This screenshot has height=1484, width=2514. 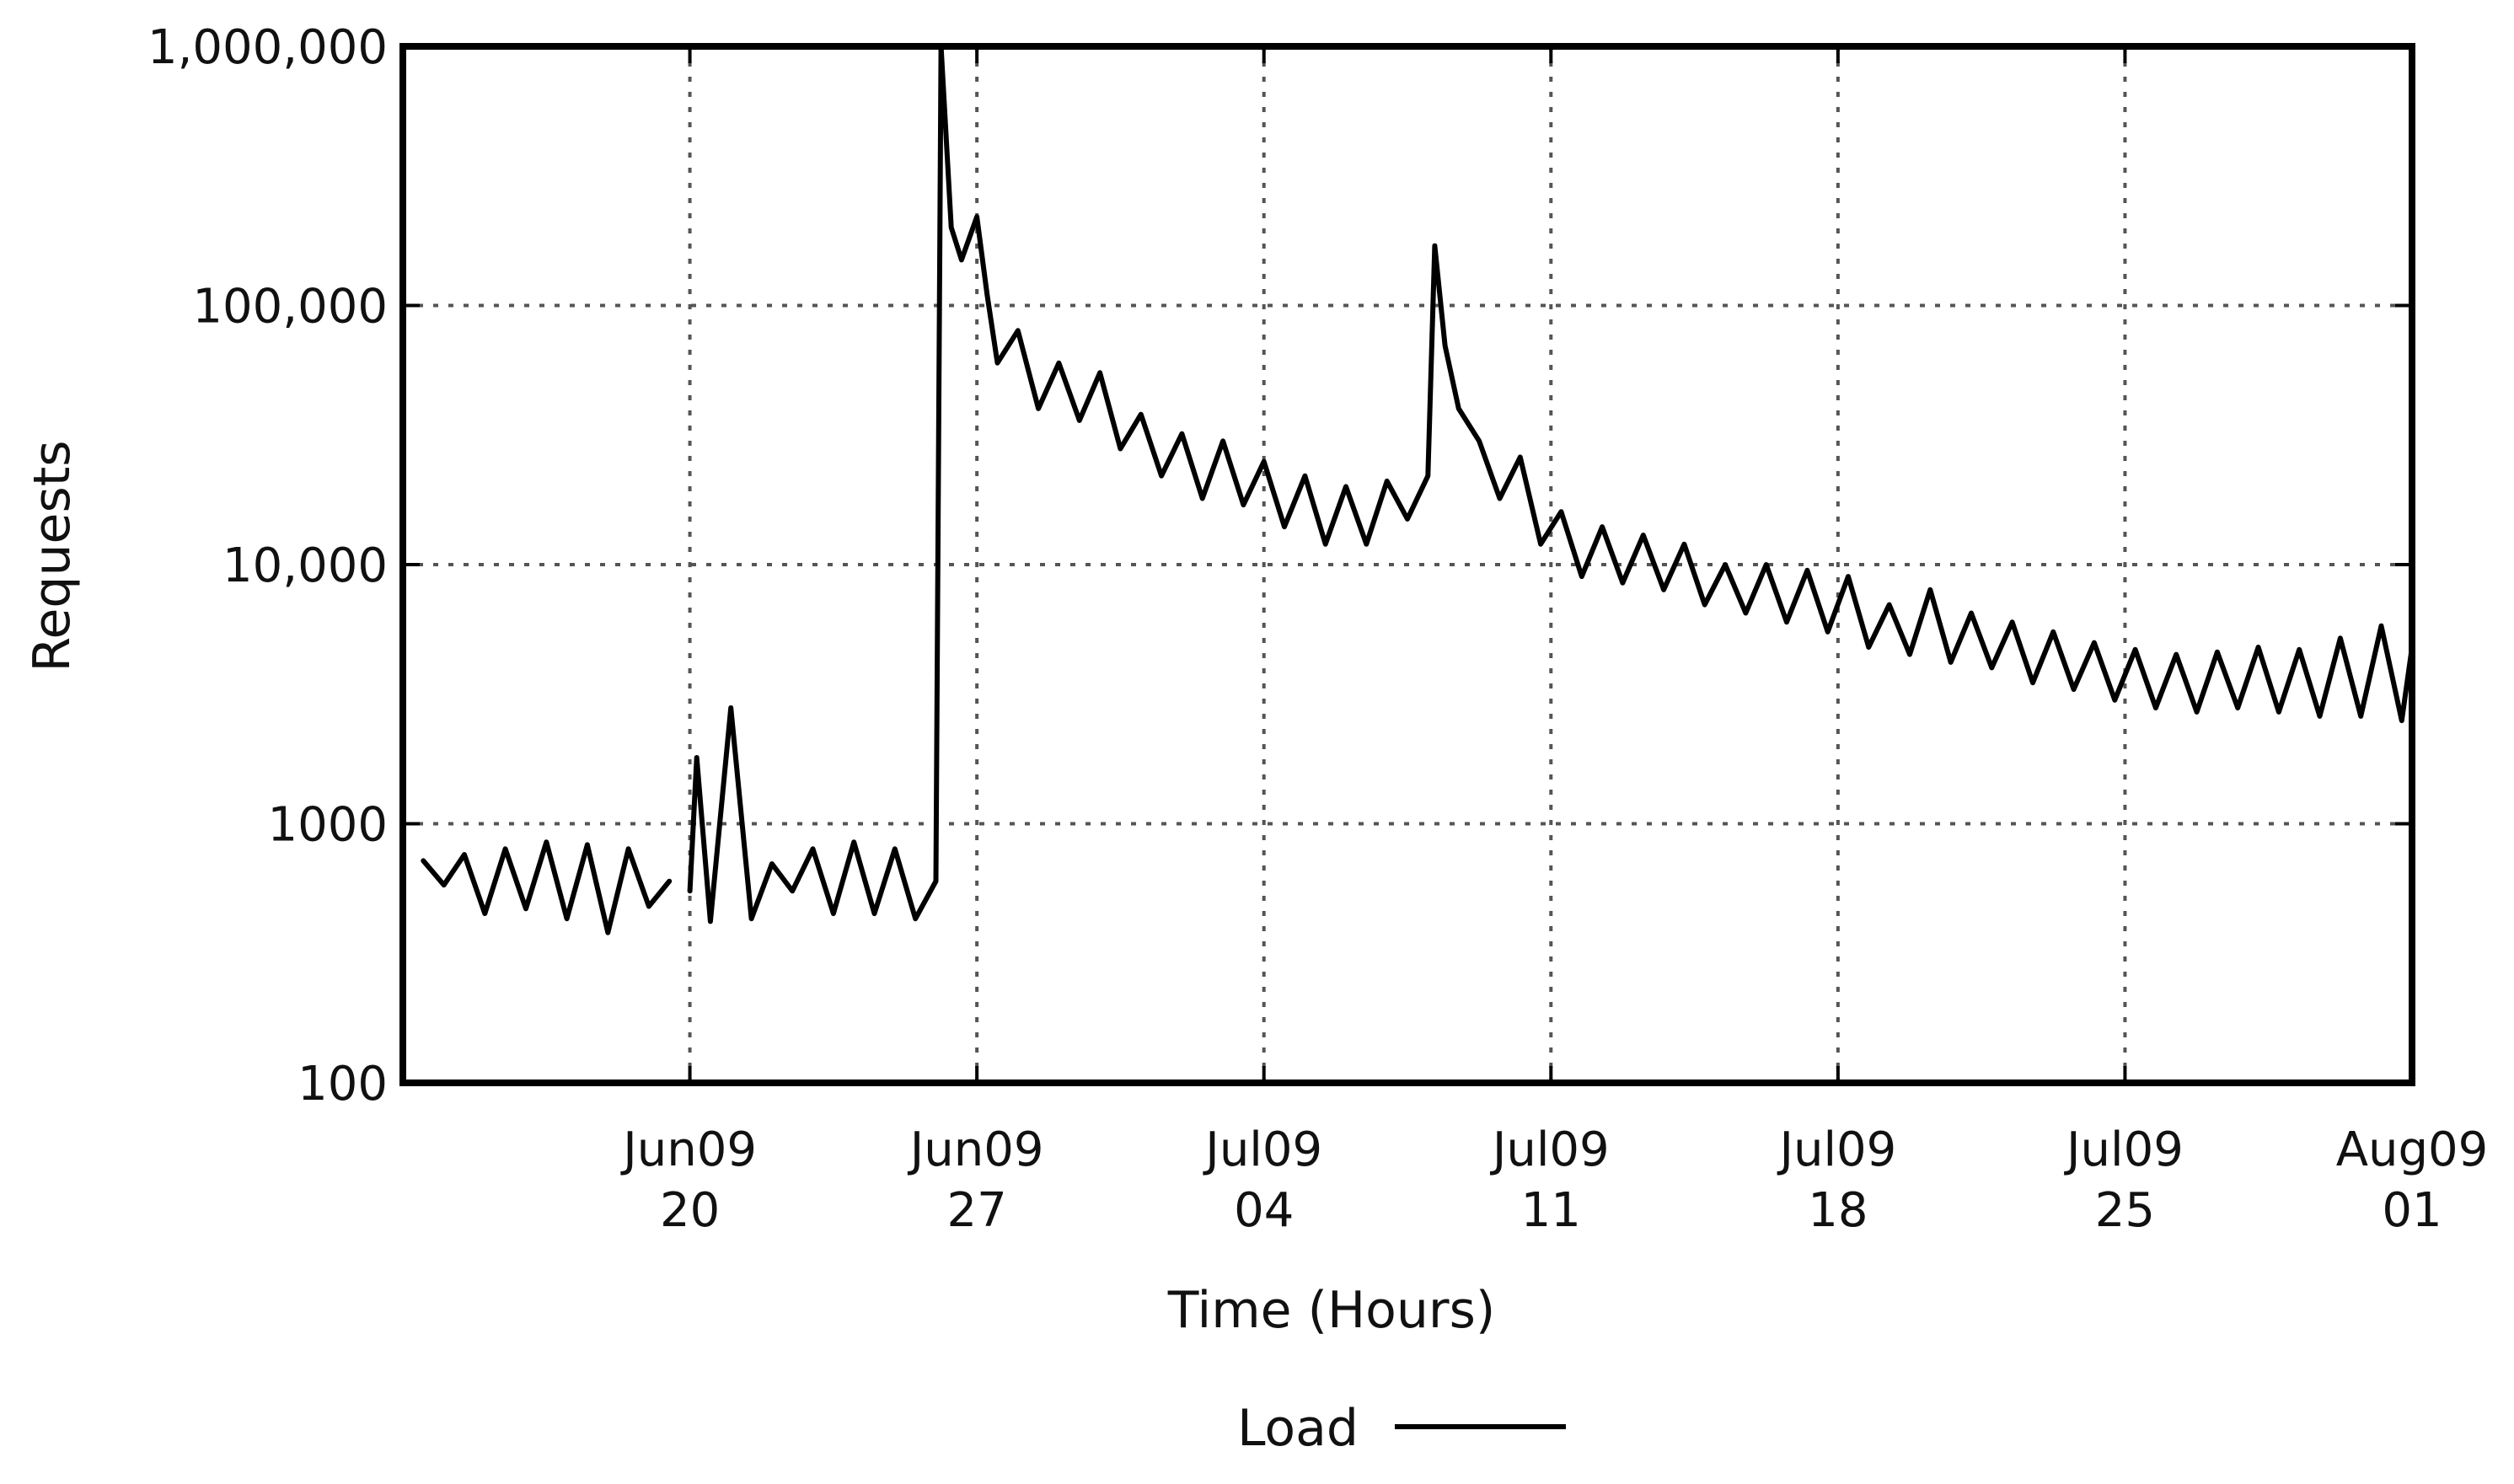 I want to click on y-tick-label: 10,000, so click(x=305, y=565).